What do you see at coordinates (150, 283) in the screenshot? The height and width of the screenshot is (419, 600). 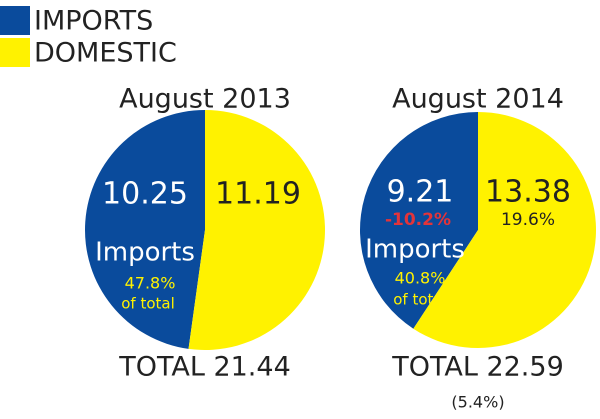 I see `share-value: 47.8%` at bounding box center [150, 283].